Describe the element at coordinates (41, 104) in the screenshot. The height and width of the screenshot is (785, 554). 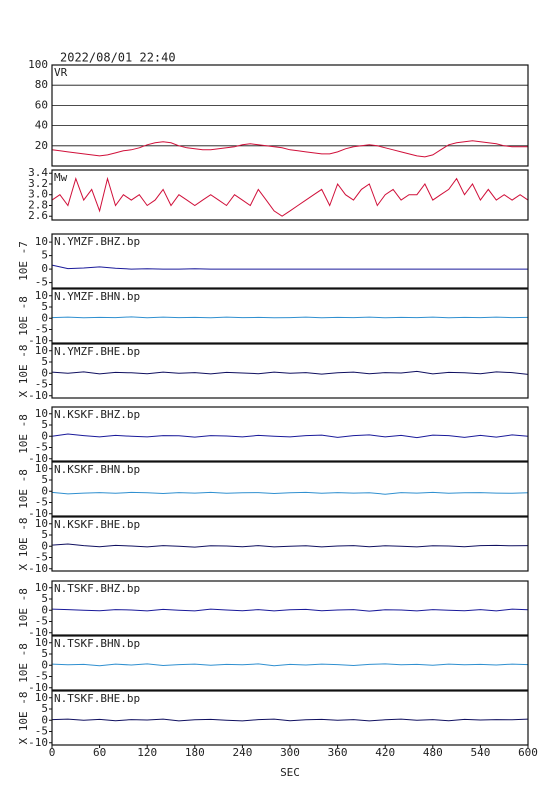
I see `y-tick-label: 60` at that location.